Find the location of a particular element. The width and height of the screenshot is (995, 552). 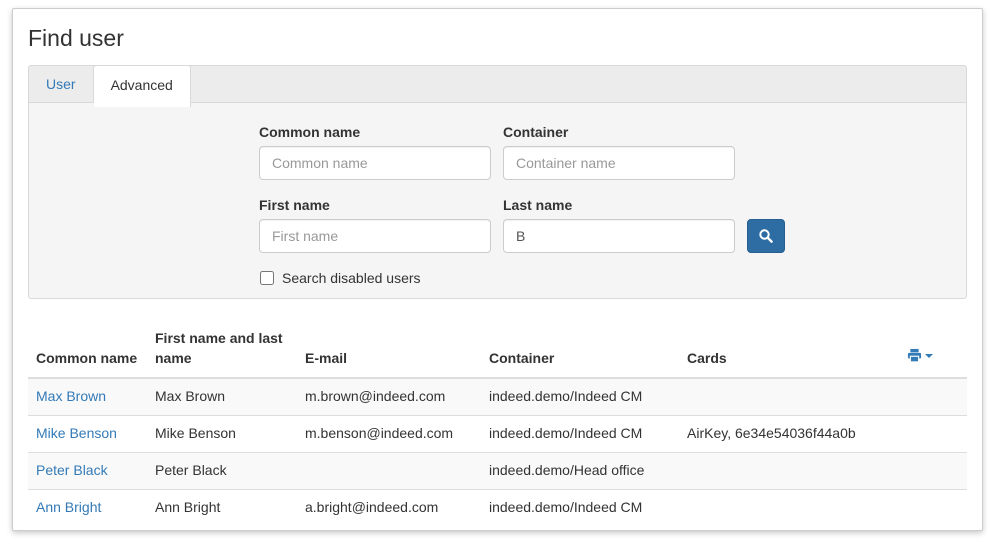

first-name-group: First name is located at coordinates (375, 225).